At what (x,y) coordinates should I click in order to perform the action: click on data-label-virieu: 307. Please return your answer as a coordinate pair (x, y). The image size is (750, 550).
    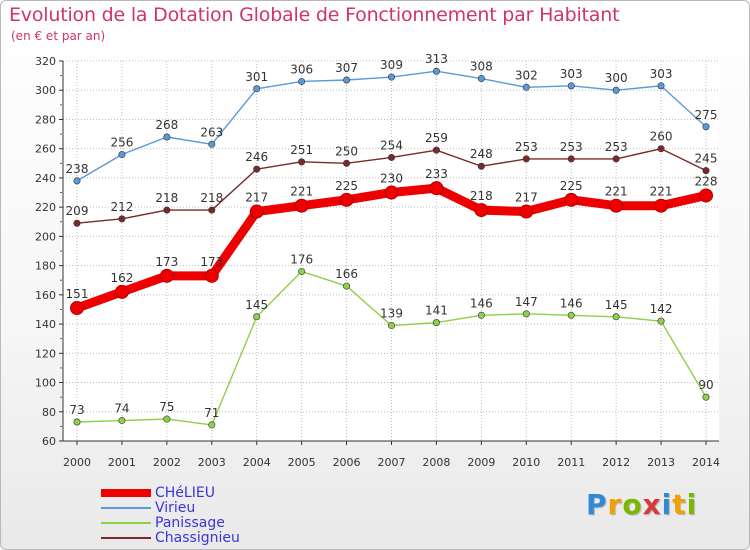
    Looking at the image, I should click on (346, 68).